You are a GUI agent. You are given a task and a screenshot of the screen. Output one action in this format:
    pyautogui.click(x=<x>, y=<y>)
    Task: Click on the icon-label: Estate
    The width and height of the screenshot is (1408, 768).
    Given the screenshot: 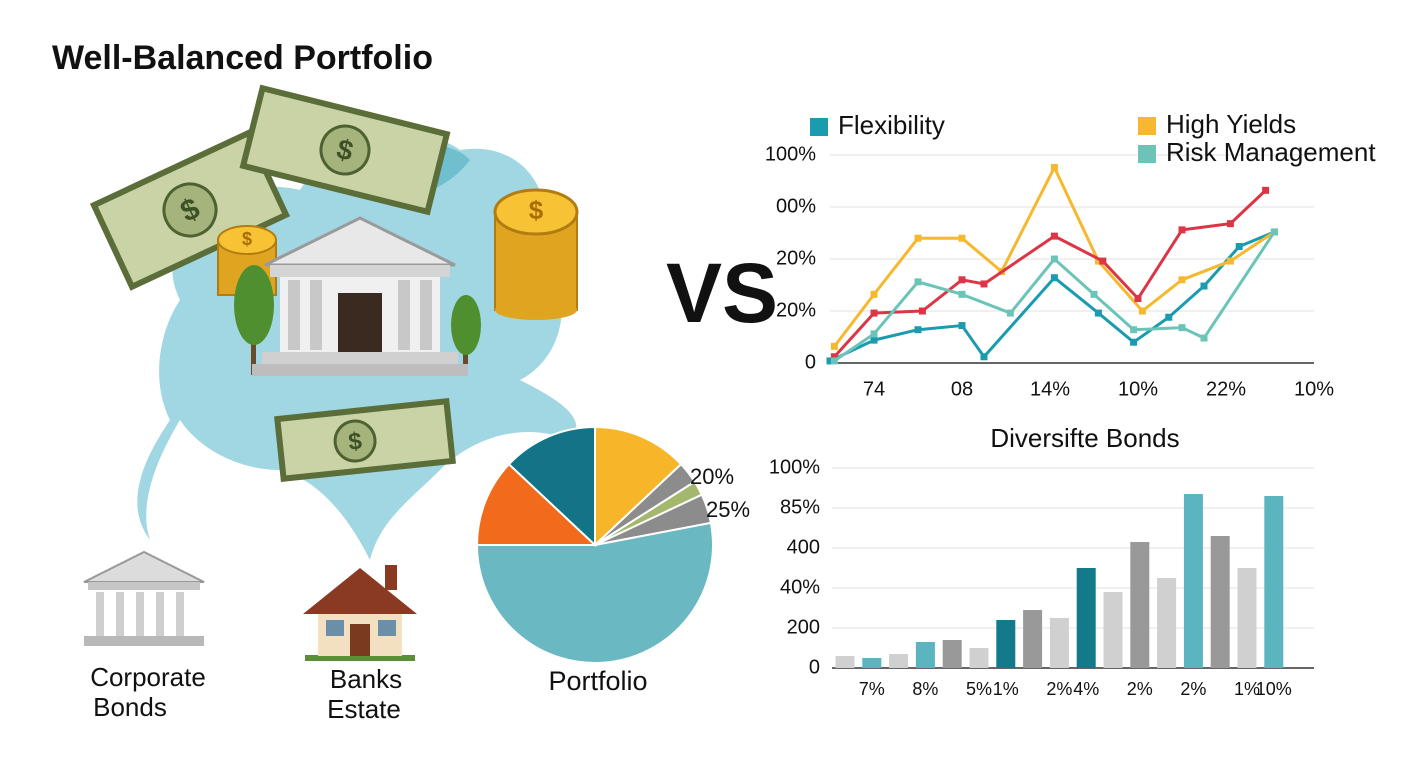 What is the action you would take?
    pyautogui.click(x=364, y=709)
    